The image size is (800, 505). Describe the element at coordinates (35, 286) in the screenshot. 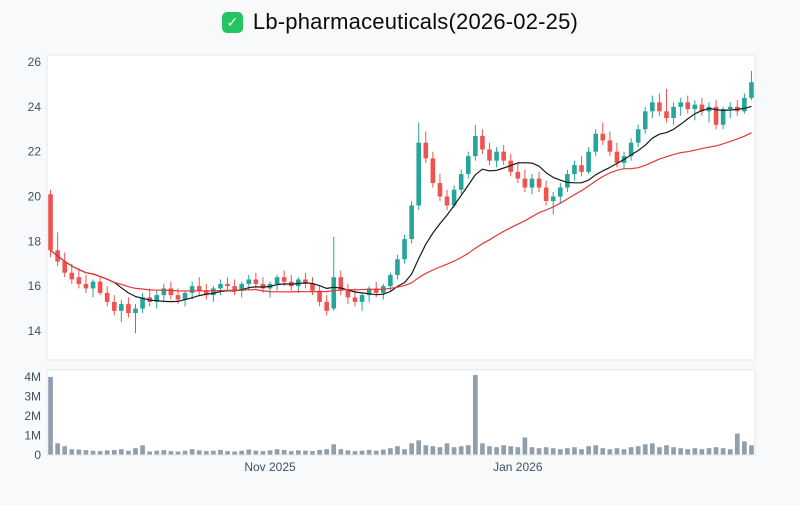

I see `svg-text: 16` at that location.